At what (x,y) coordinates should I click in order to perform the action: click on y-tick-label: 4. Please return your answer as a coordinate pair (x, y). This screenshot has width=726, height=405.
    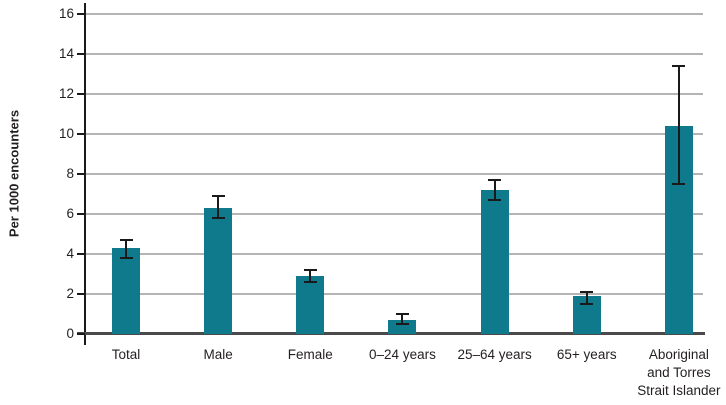
    Looking at the image, I should click on (70, 253).